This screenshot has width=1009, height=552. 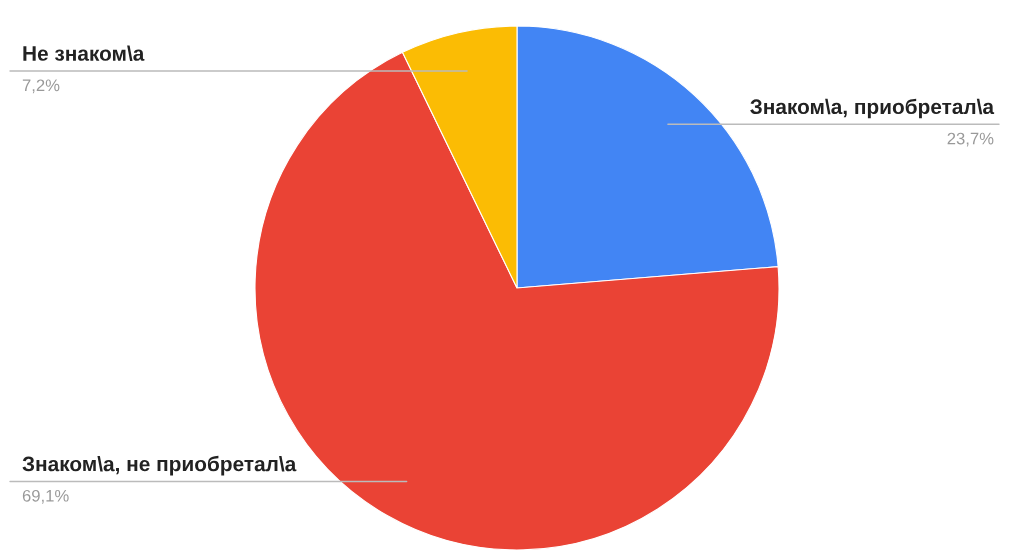 What do you see at coordinates (41, 86) in the screenshot?
I see `data-label: 7,2%` at bounding box center [41, 86].